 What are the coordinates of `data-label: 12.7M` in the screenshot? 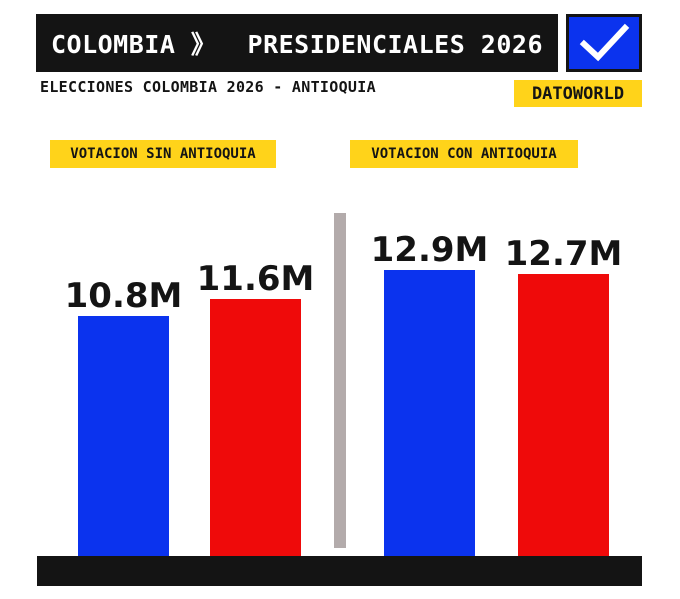 It's located at (563, 254).